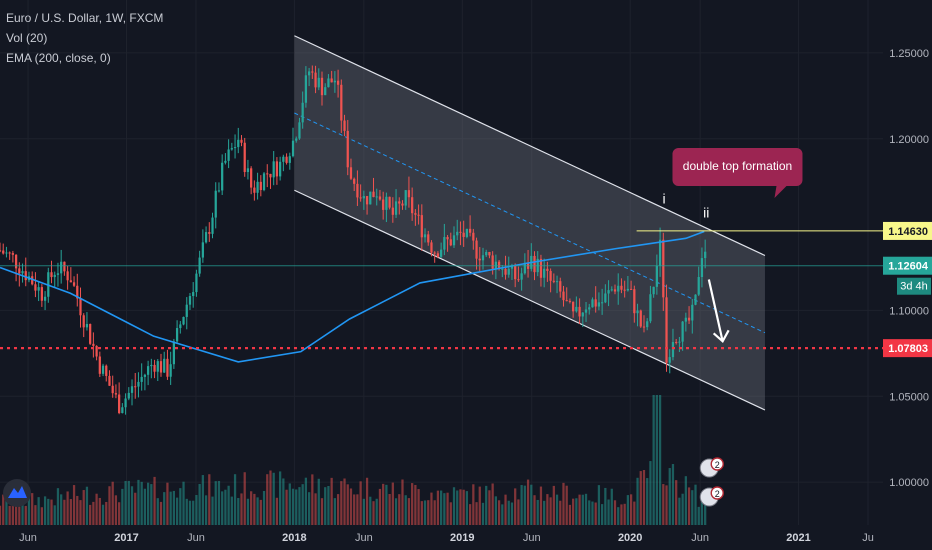 The image size is (932, 550). I want to click on legend-ema: EMA (200, close, 0), so click(58, 58).